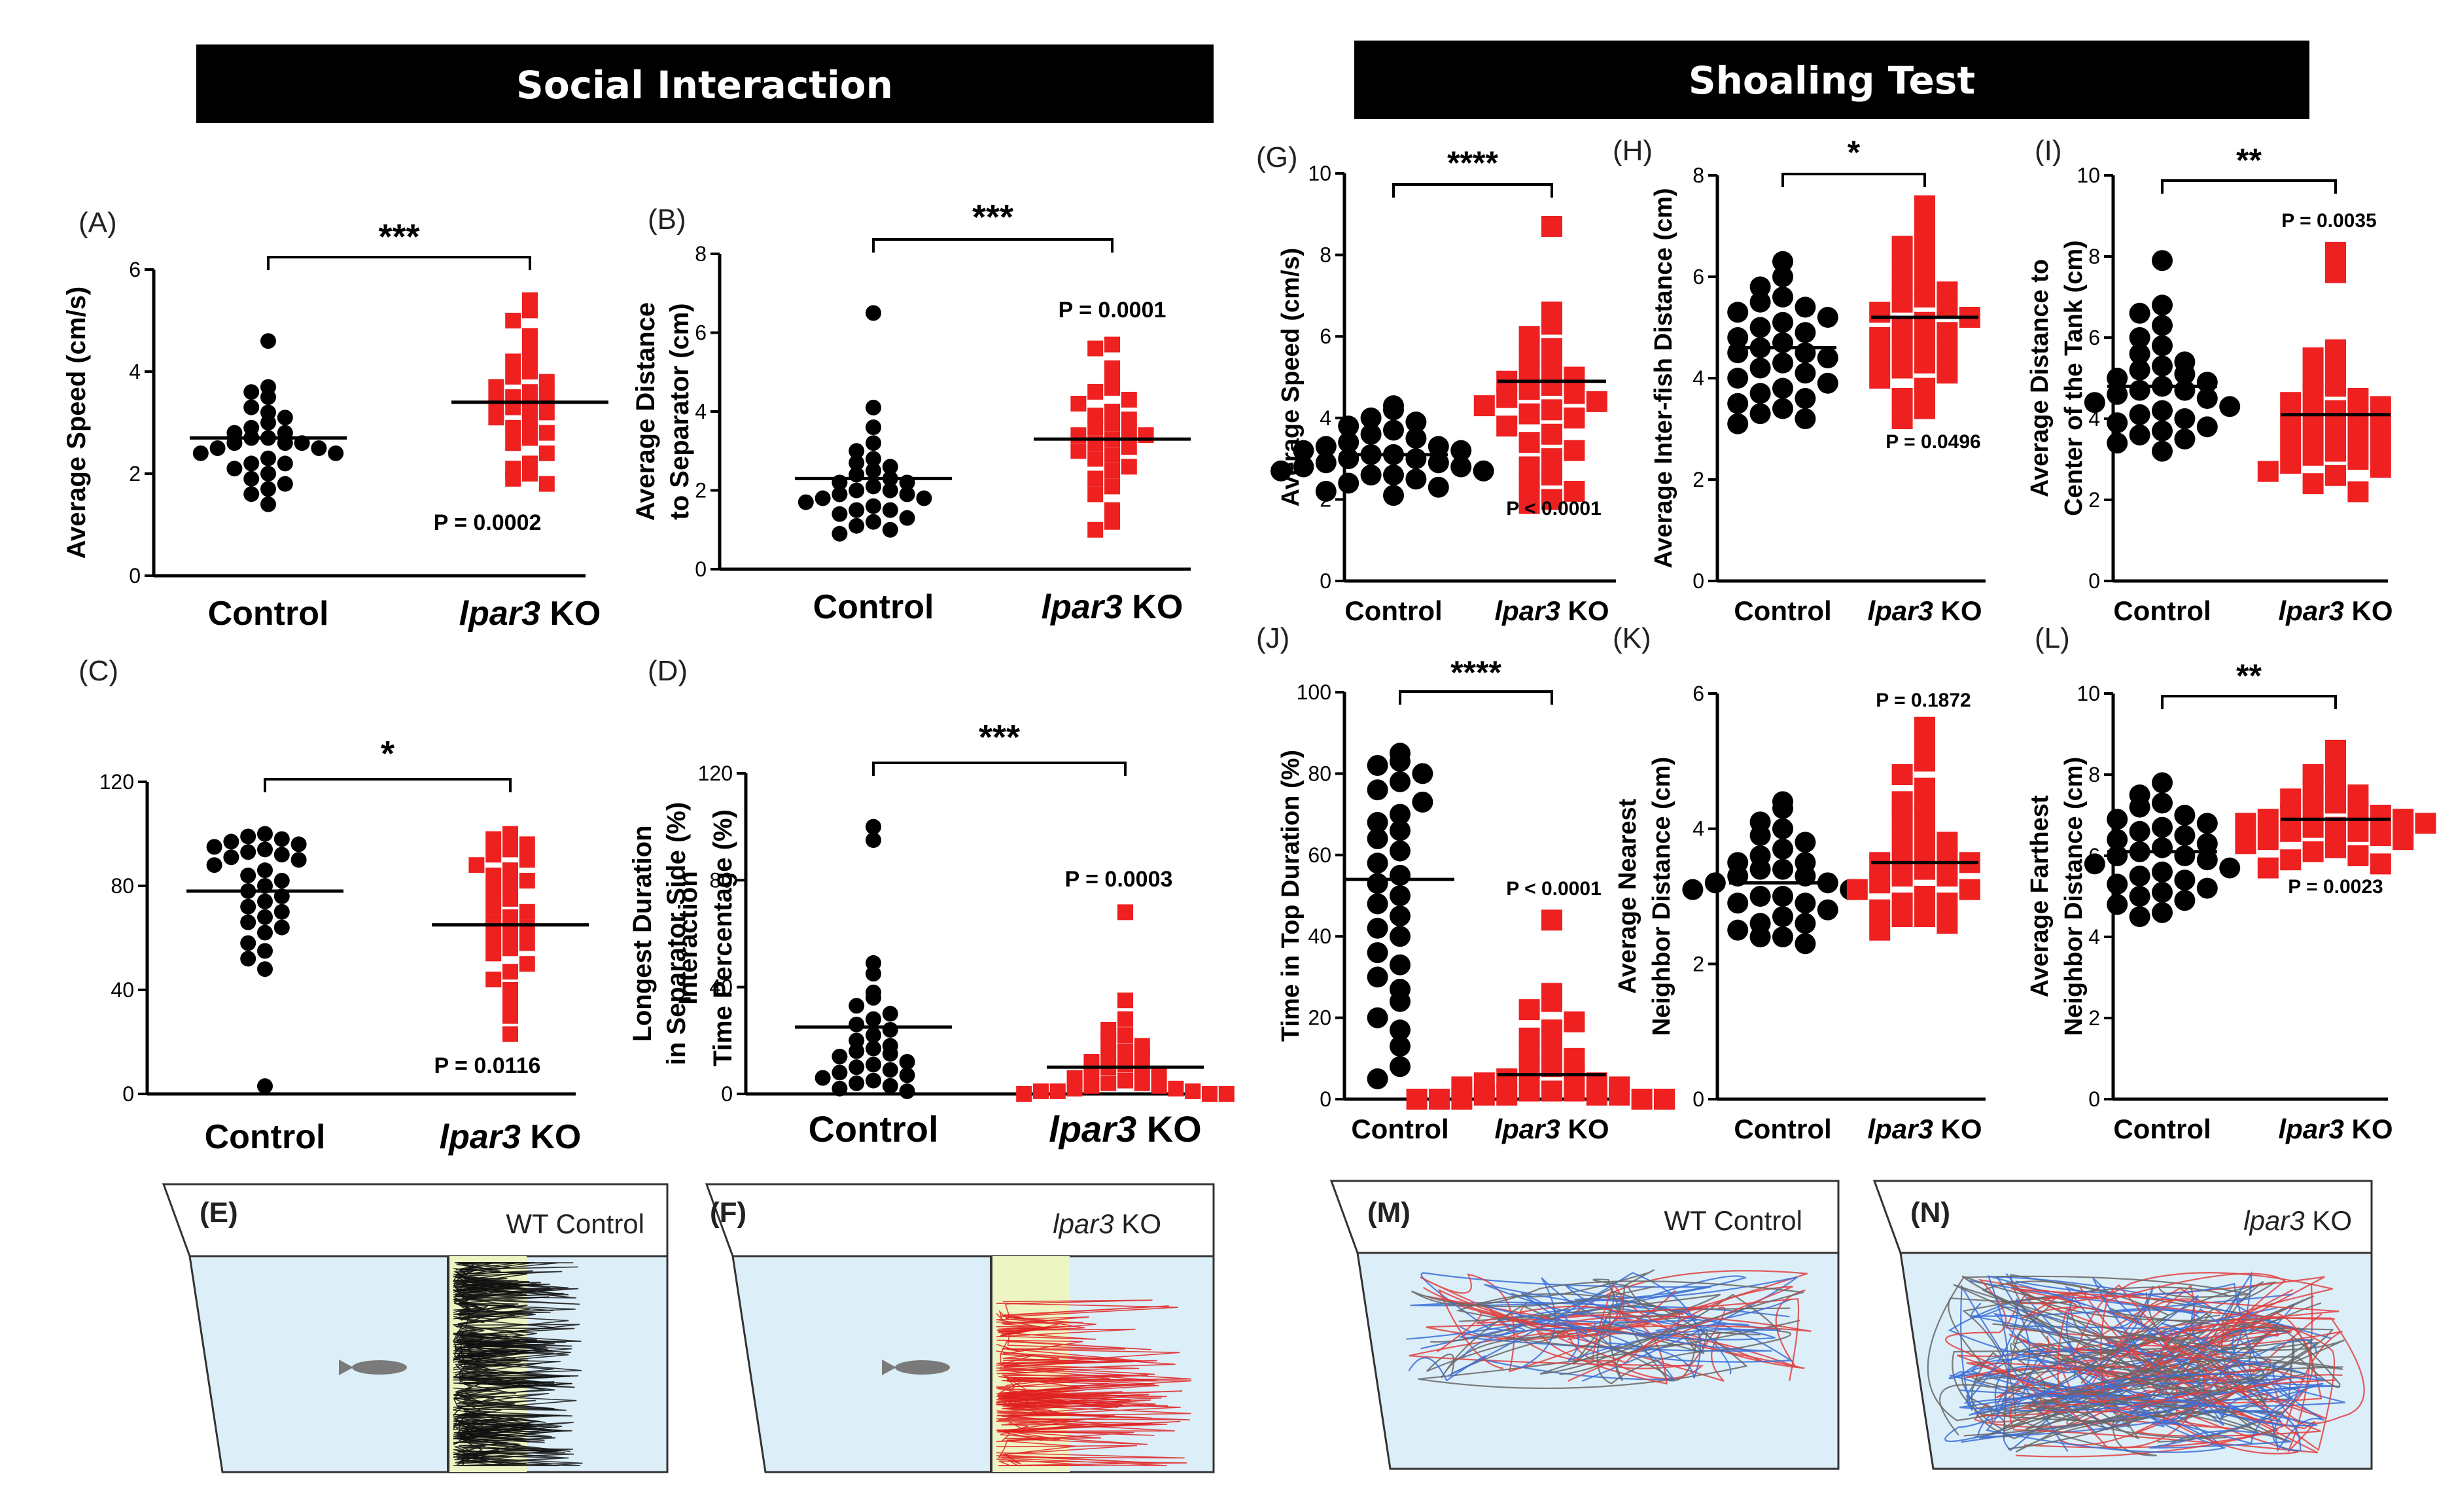  I want to click on p-value: P = 0.0002, so click(488, 522).